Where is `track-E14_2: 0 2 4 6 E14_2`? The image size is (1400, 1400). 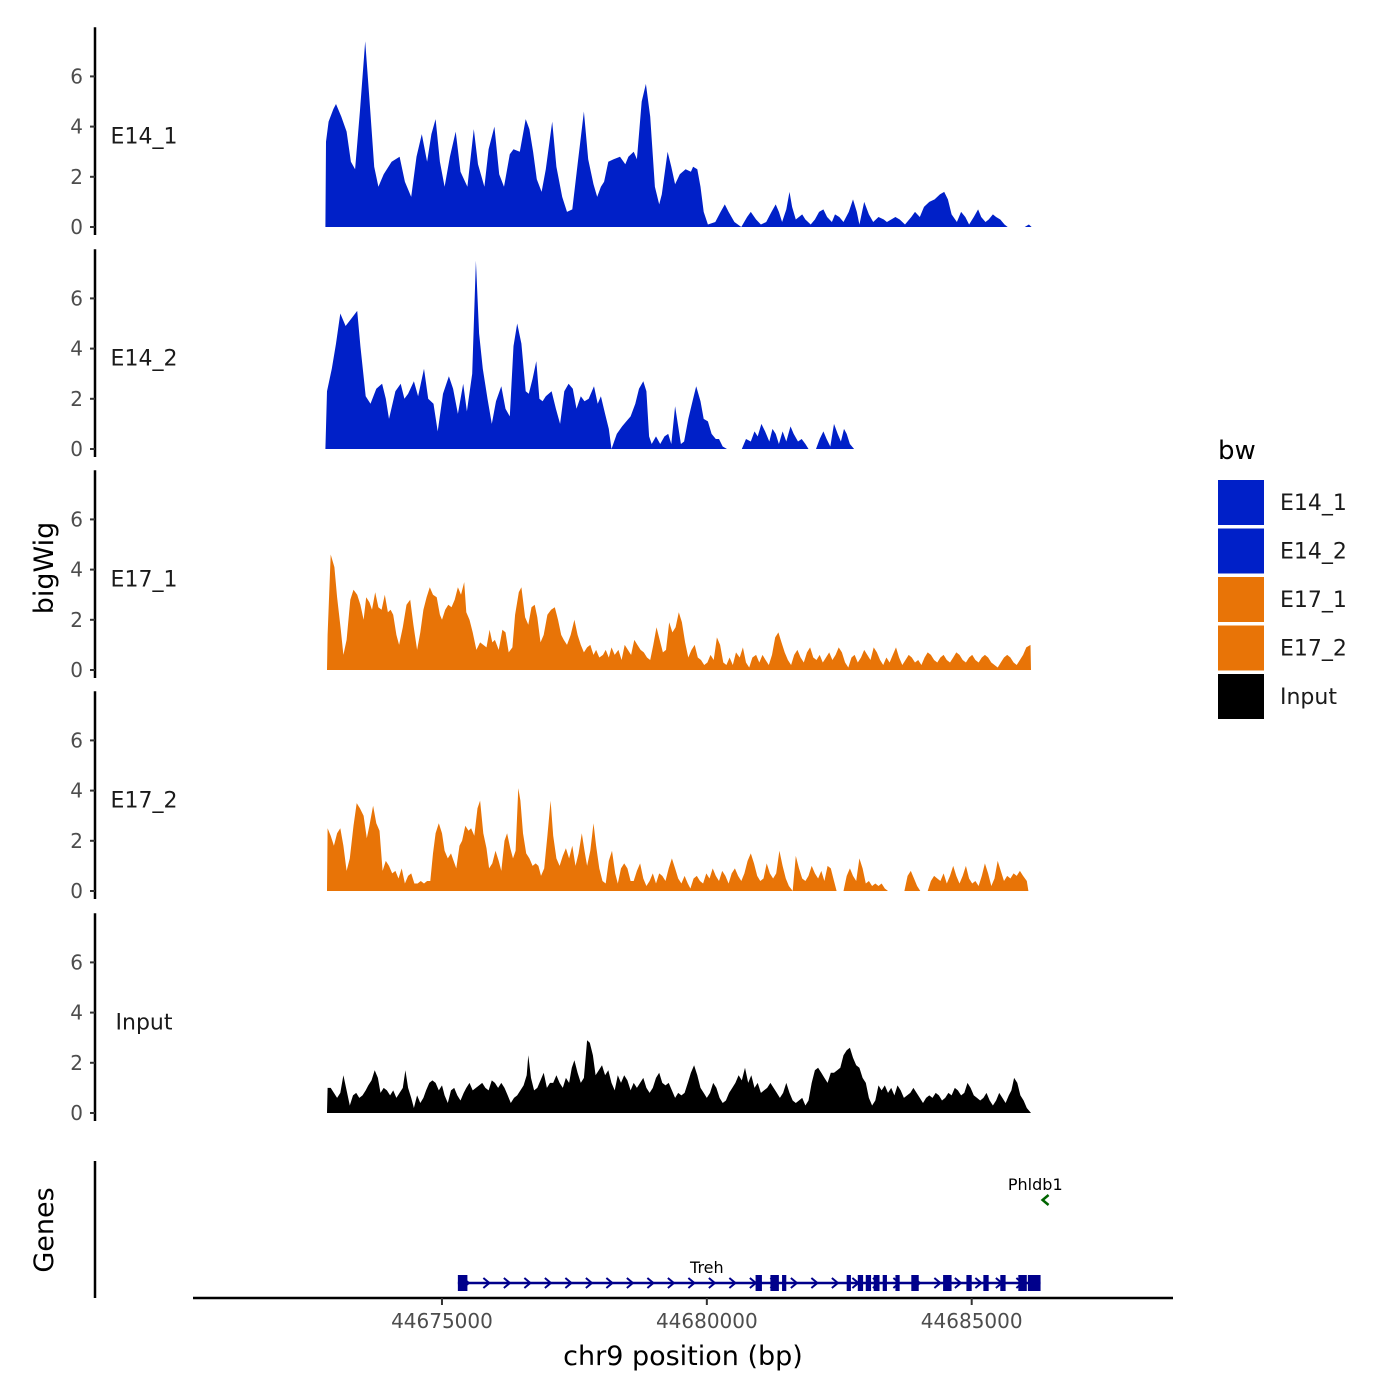 track-E14_2: 0 2 4 6 E14_2 is located at coordinates (467, 355).